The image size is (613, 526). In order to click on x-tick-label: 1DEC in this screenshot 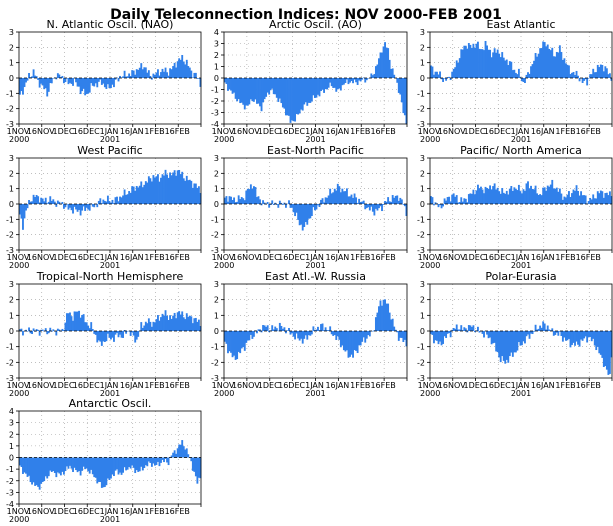, I will do `click(475, 131)`.